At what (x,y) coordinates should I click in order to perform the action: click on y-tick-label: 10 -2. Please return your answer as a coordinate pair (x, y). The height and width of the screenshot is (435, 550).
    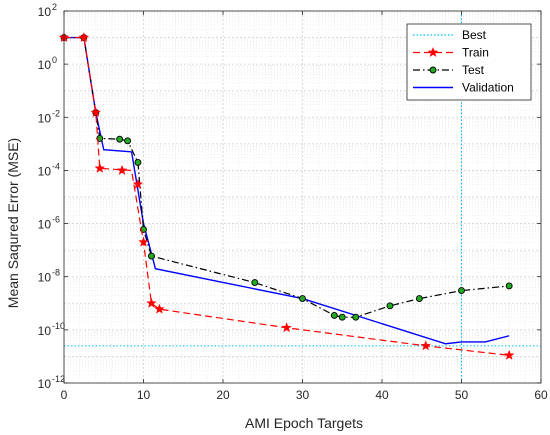
    Looking at the image, I should click on (49, 116).